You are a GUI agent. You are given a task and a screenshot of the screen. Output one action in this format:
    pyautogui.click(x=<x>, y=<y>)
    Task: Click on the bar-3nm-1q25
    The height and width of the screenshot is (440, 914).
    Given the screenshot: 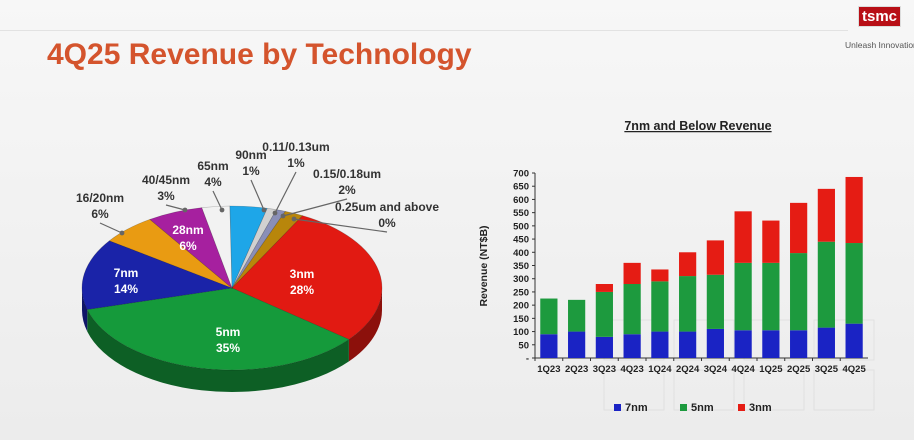 What is the action you would take?
    pyautogui.click(x=771, y=241)
    